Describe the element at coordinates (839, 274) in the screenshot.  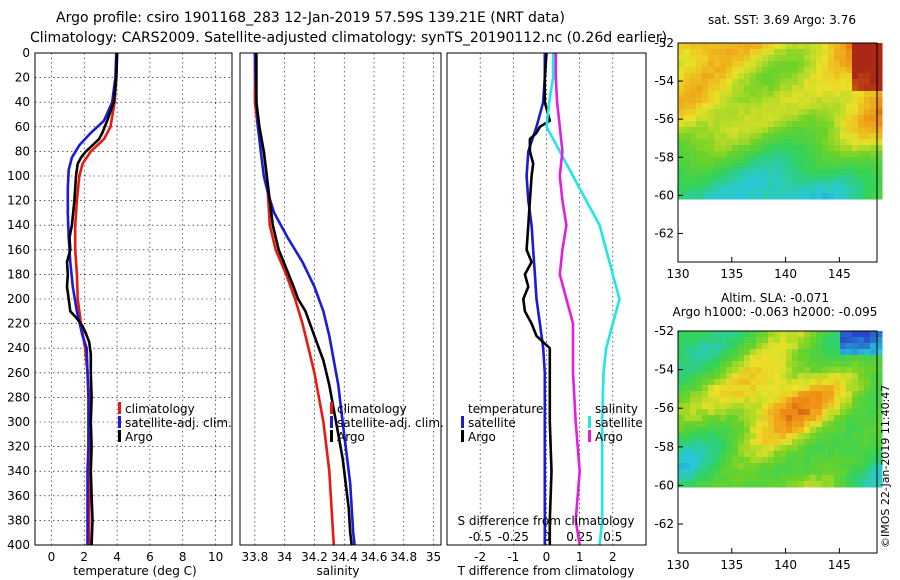
I see `x-tick-label: 145` at that location.